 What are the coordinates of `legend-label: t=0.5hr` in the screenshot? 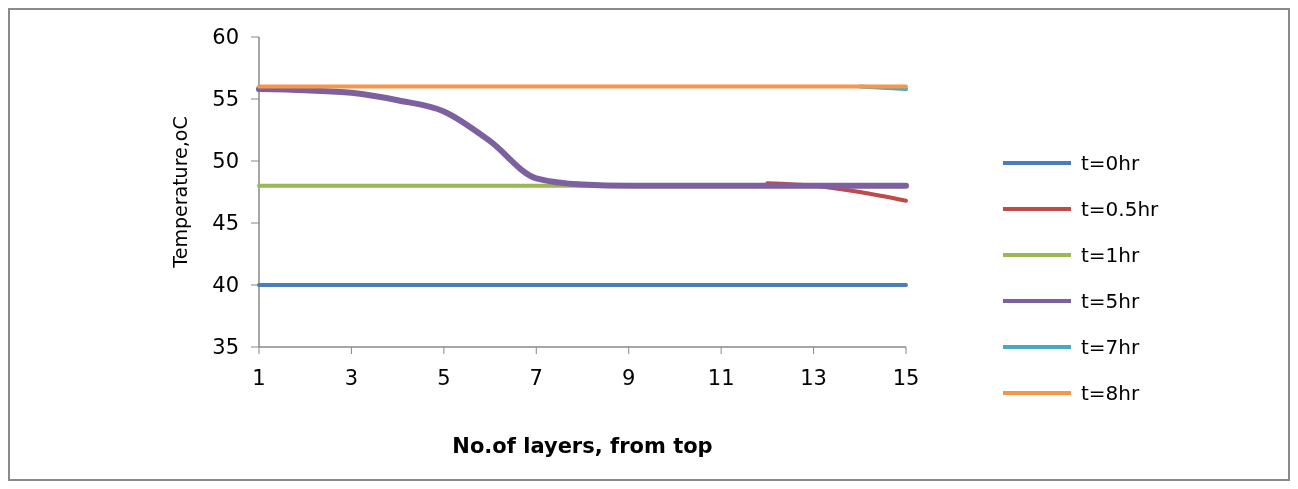 It's located at (1120, 209).